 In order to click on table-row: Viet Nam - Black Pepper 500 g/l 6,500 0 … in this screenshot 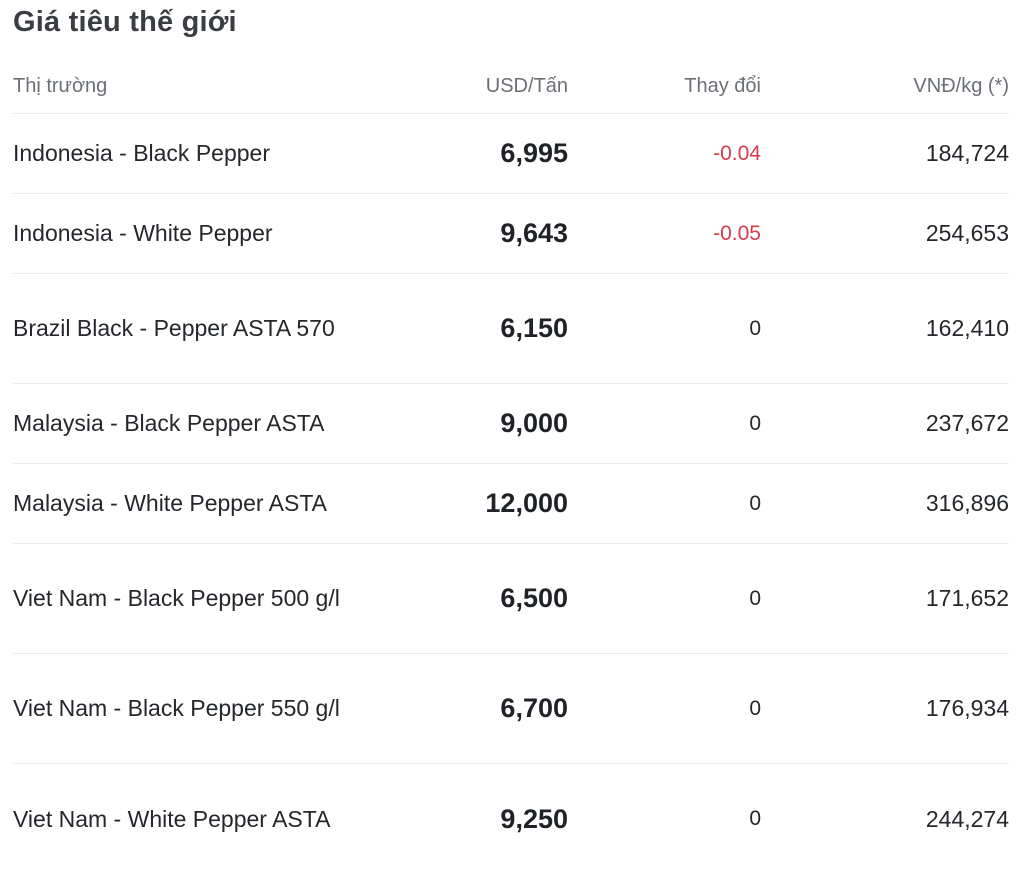, I will do `click(511, 599)`.